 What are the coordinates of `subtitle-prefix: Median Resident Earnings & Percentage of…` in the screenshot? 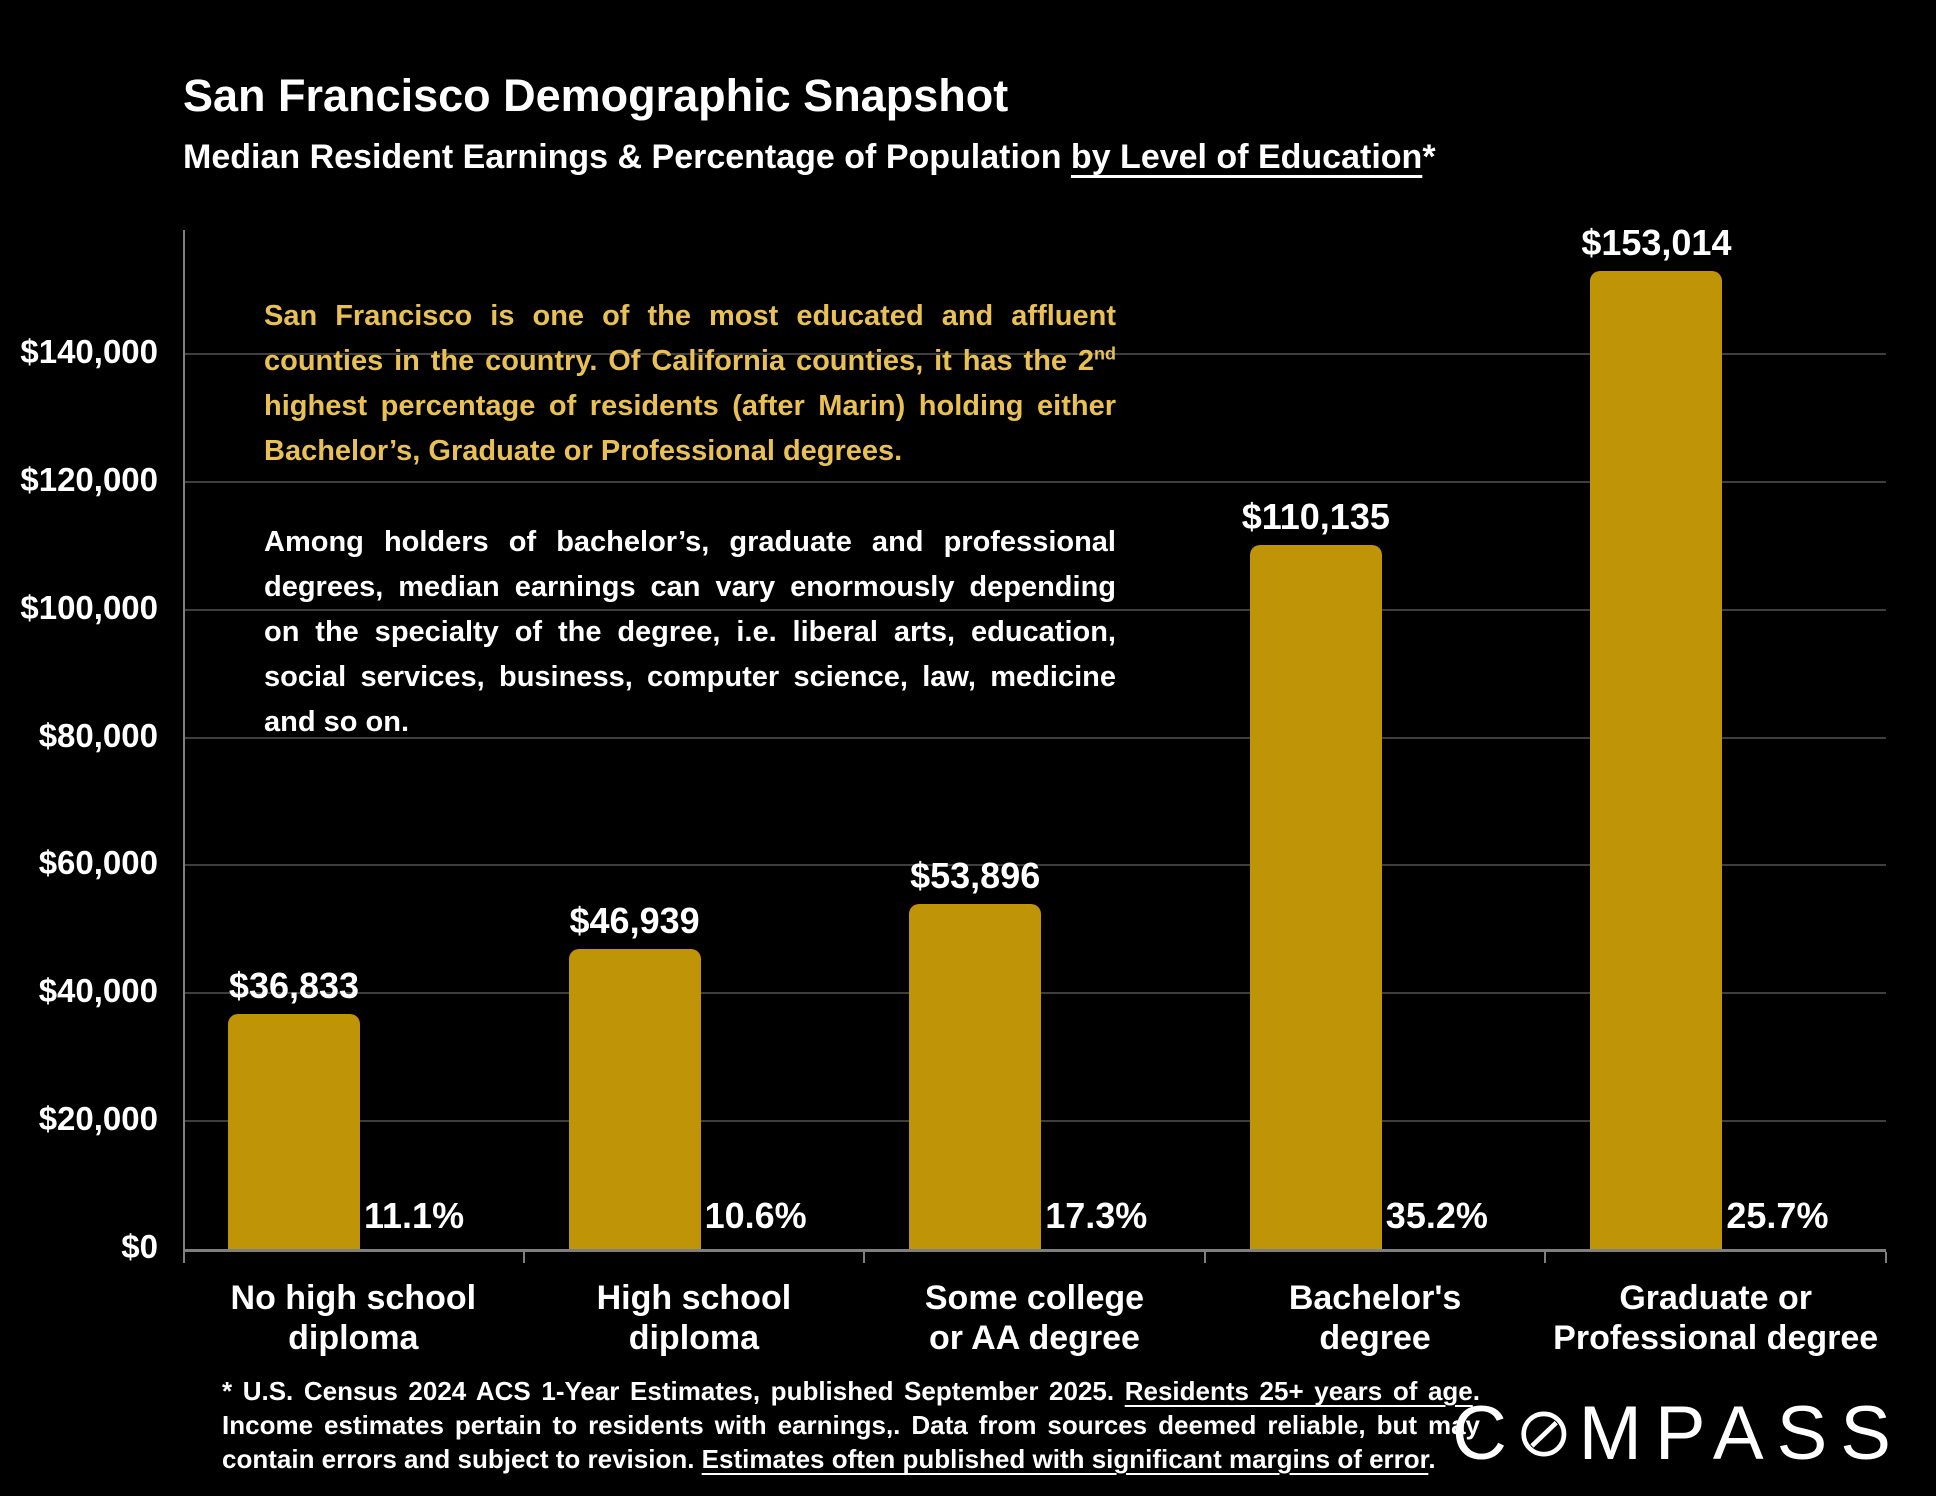 It's located at (627, 157).